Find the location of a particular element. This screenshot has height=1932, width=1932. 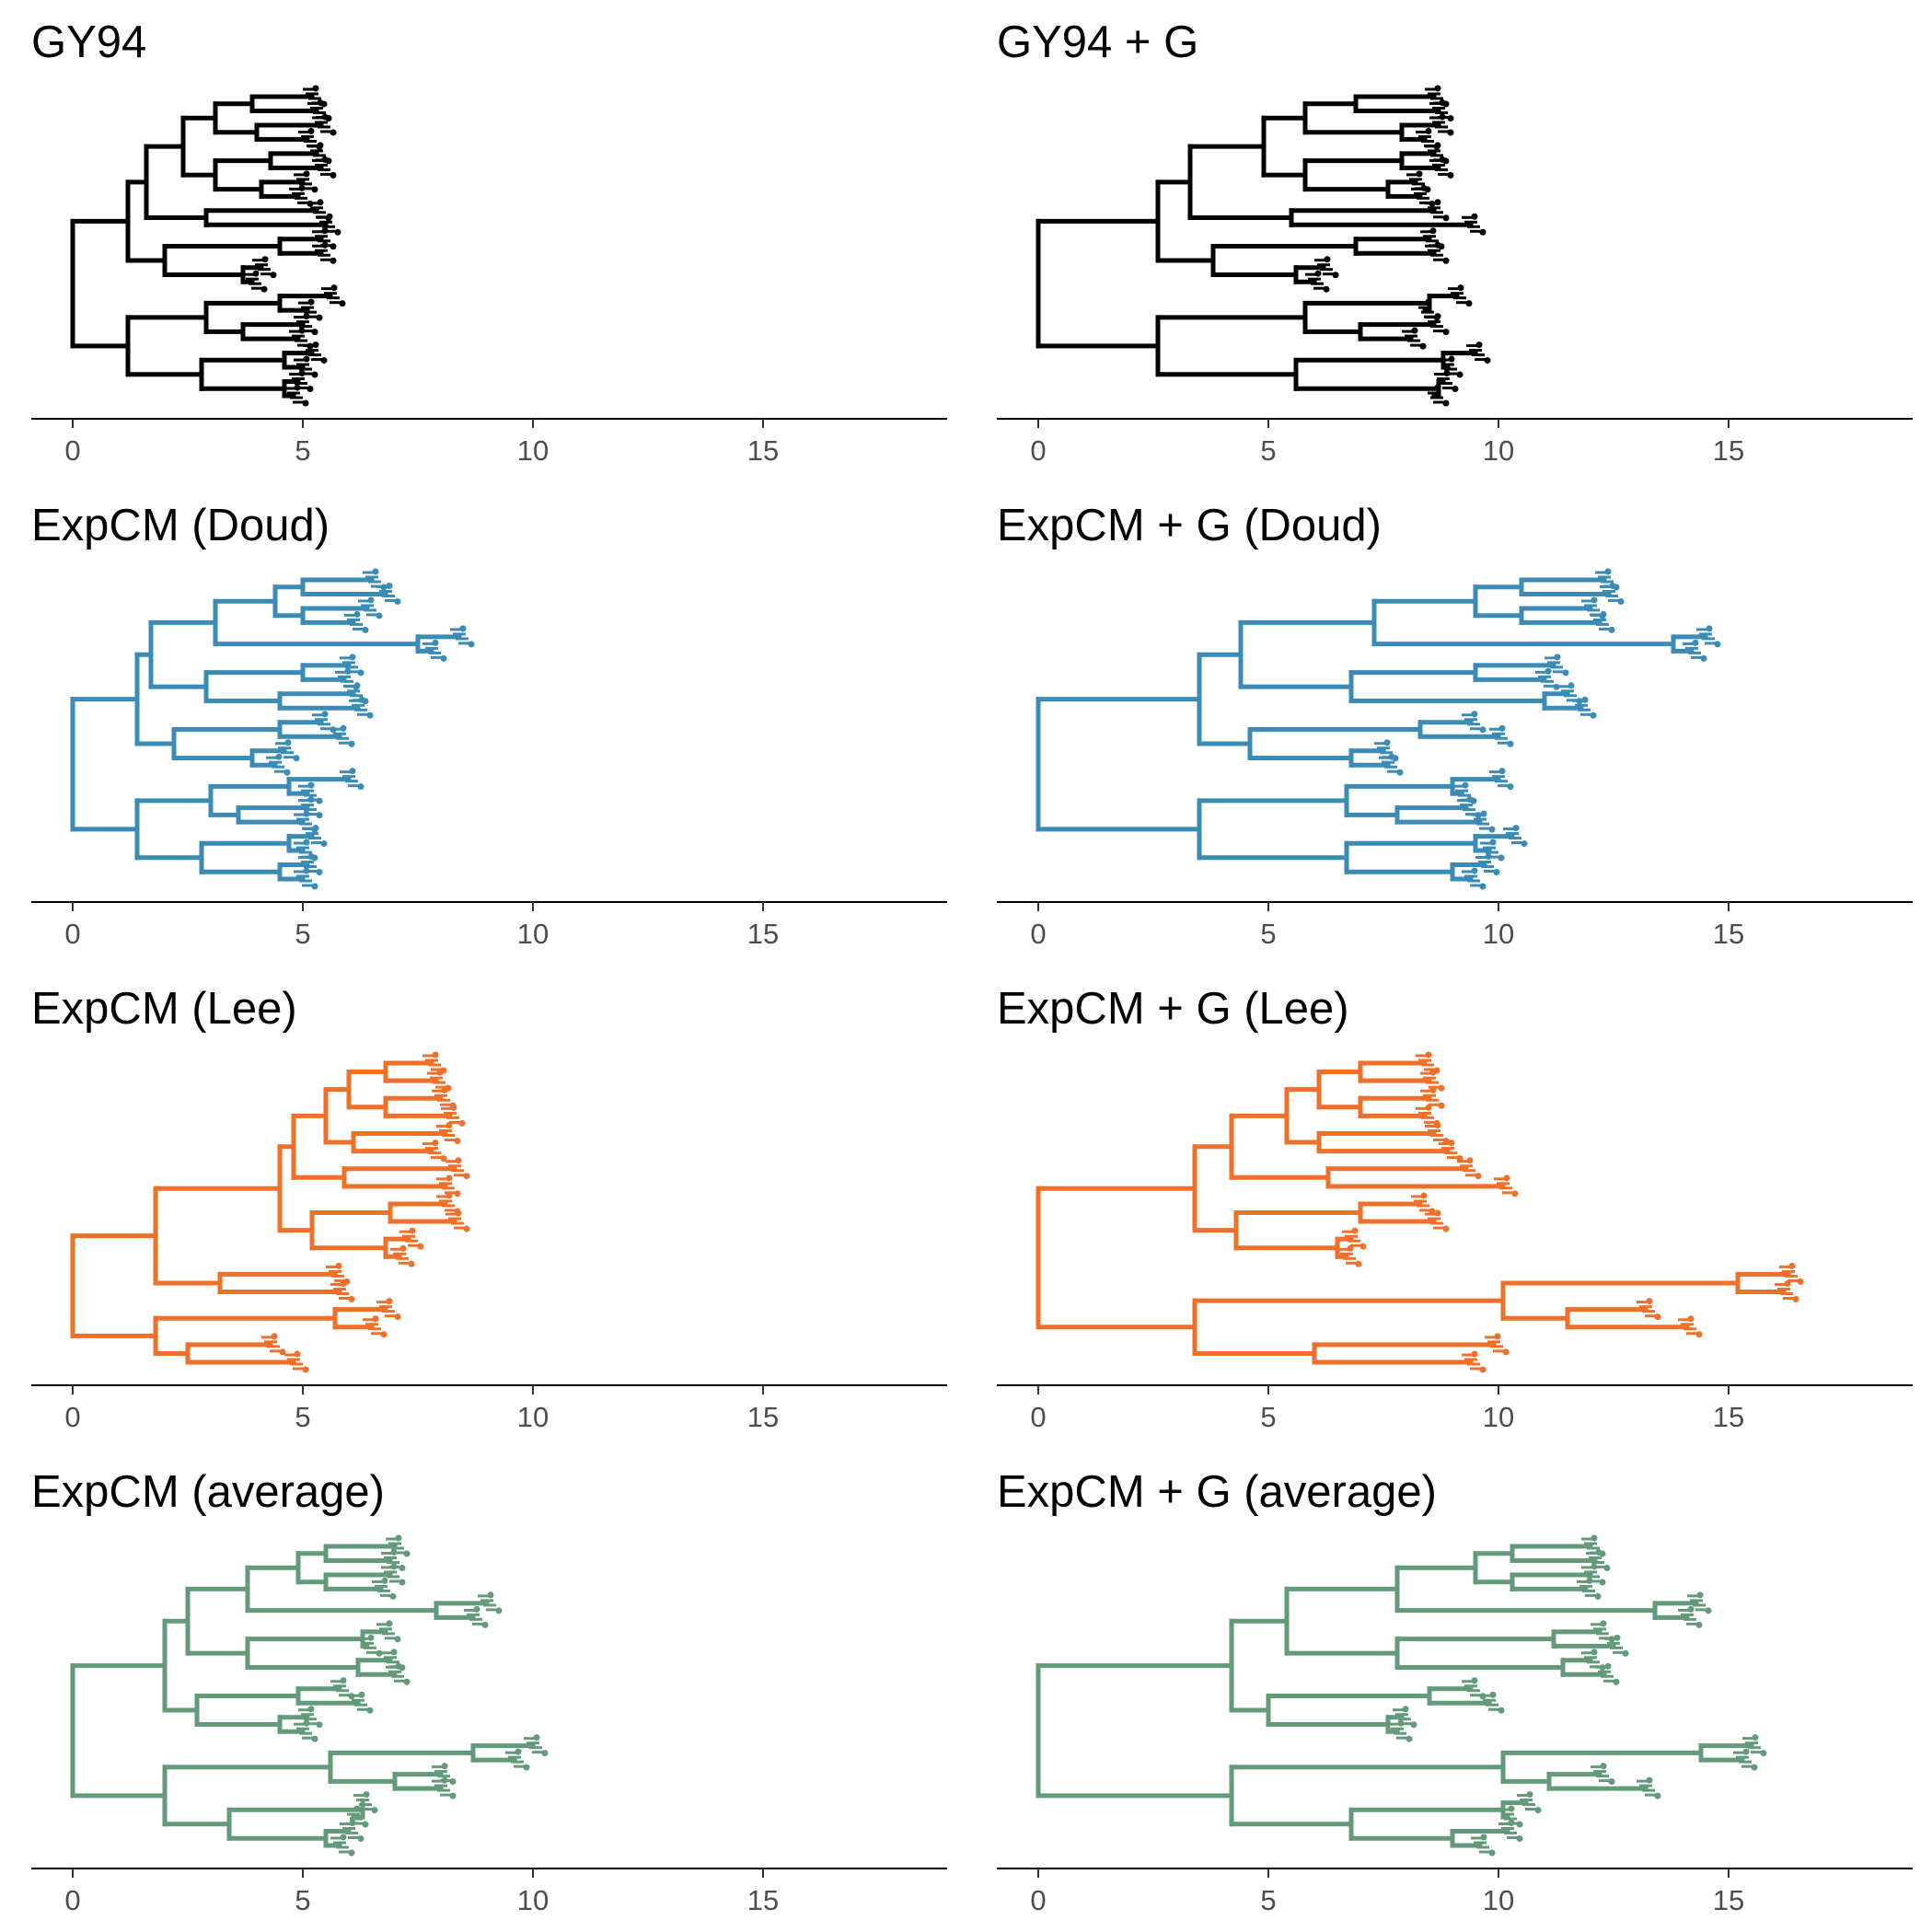

tree-panel-5: ExpCM (Lee) 0 5 10 15 is located at coordinates (489, 1208).